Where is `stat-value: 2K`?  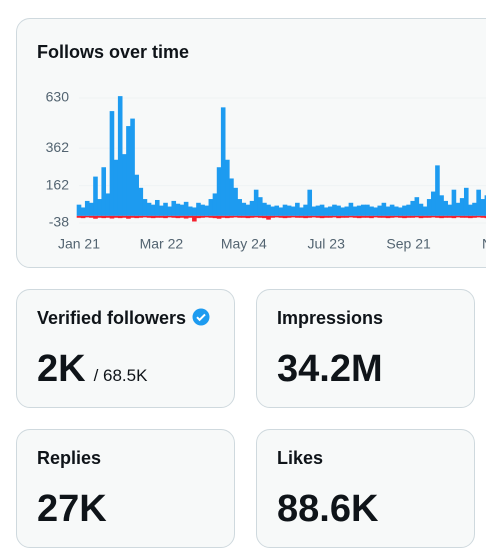 stat-value: 2K is located at coordinates (61, 369).